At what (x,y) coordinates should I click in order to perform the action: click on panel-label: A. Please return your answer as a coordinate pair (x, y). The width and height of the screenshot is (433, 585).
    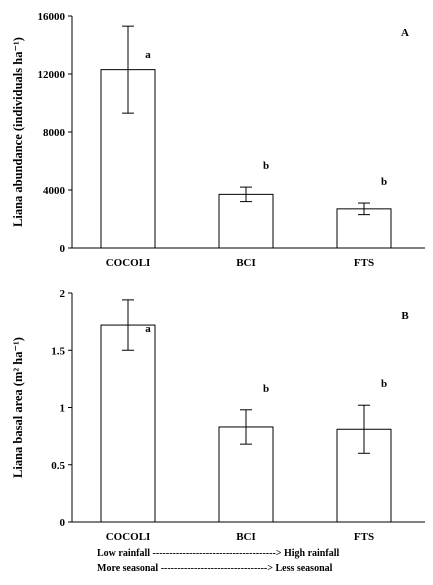
    Looking at the image, I should click on (405, 33).